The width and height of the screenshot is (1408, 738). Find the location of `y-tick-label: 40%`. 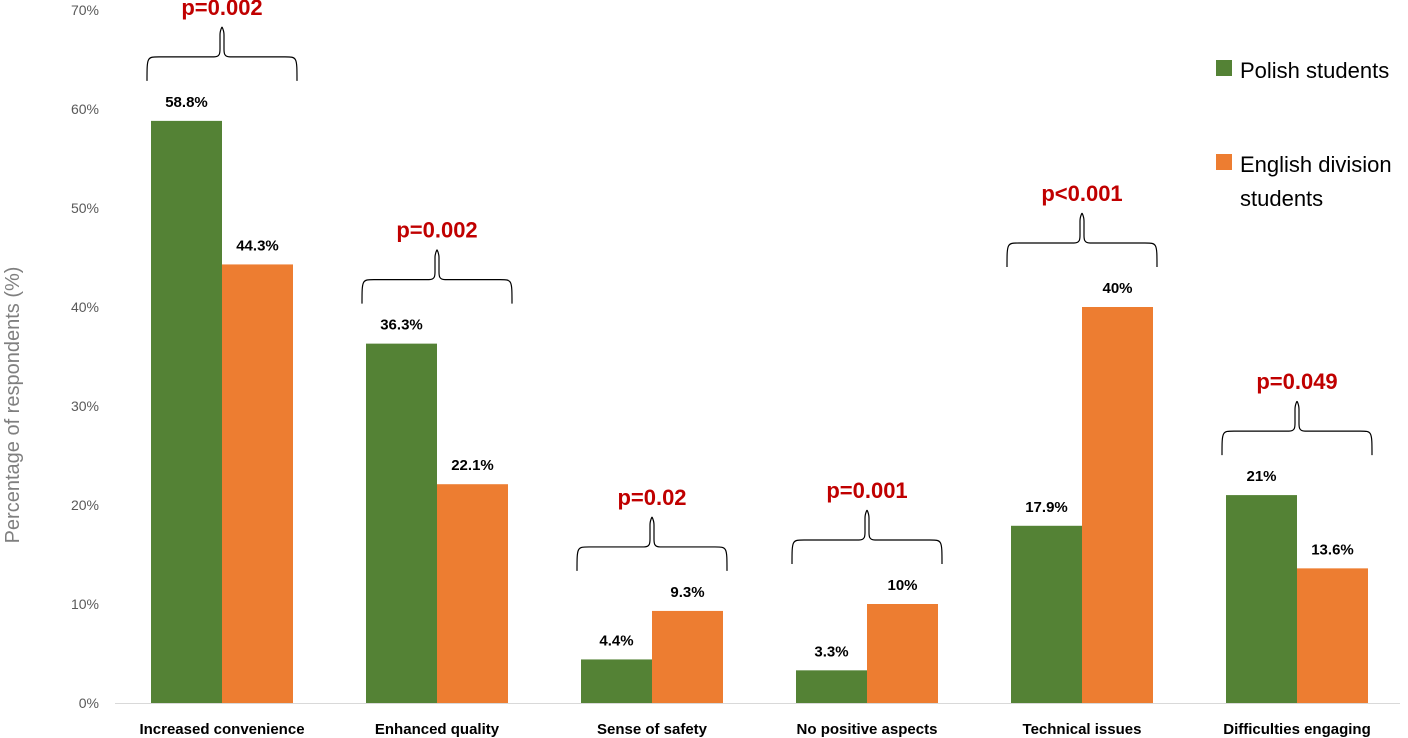

y-tick-label: 40% is located at coordinates (85, 307).